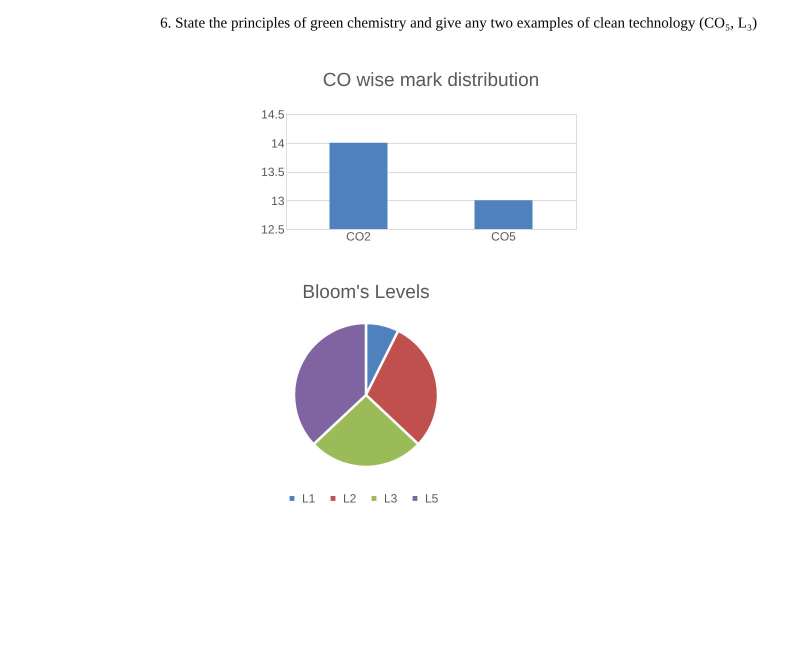 Image resolution: width=804 pixels, height=654 pixels. What do you see at coordinates (503, 237) in the screenshot?
I see `x-tick-label: CO5` at bounding box center [503, 237].